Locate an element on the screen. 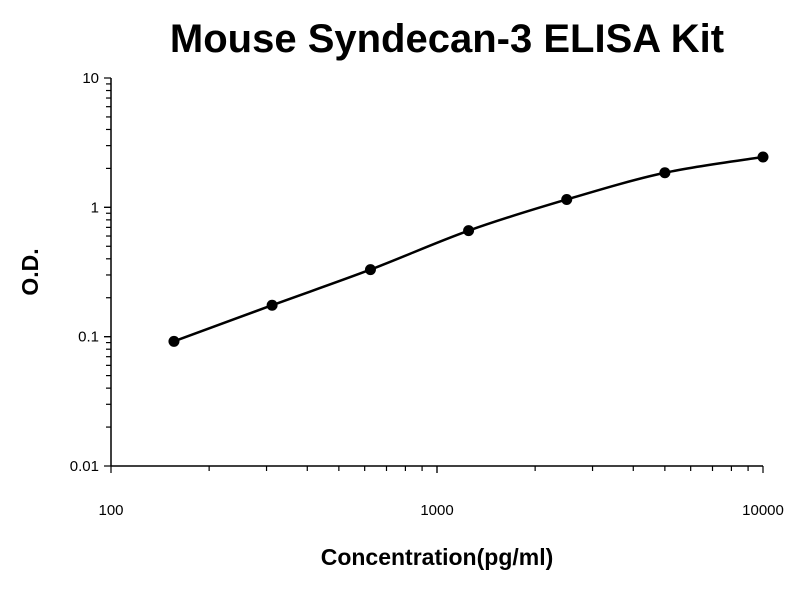  x-tick-label: 10000 is located at coordinates (763, 510).